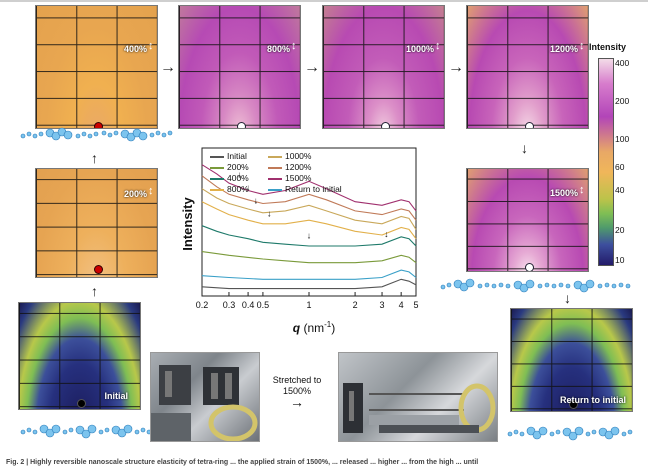 The image size is (648, 466). I want to click on series-line-800-, so click(309, 220).